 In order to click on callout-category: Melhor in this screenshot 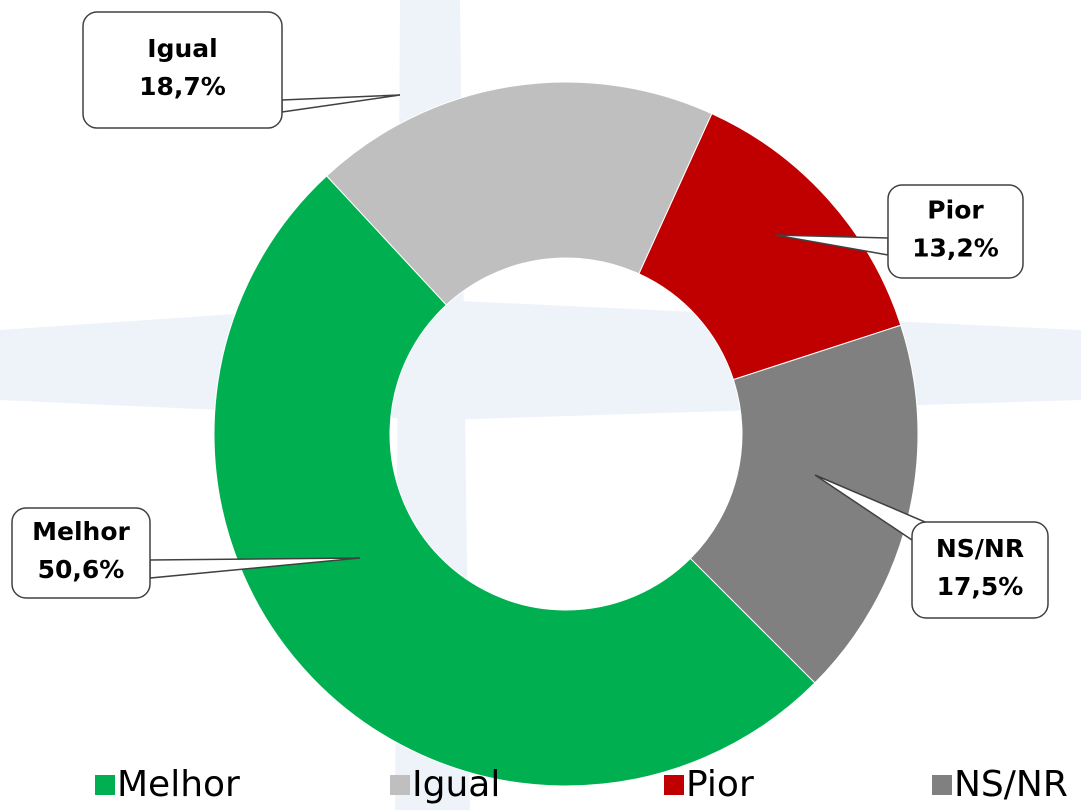, I will do `click(81, 531)`.